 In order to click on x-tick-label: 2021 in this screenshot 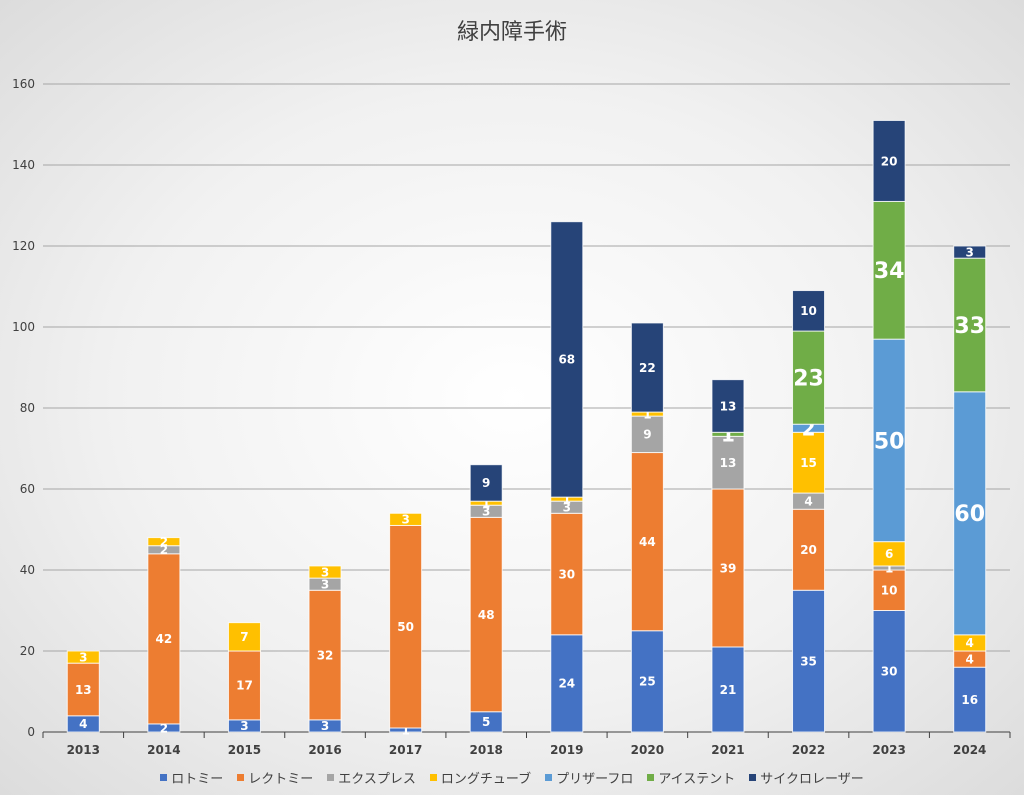, I will do `click(727, 750)`.